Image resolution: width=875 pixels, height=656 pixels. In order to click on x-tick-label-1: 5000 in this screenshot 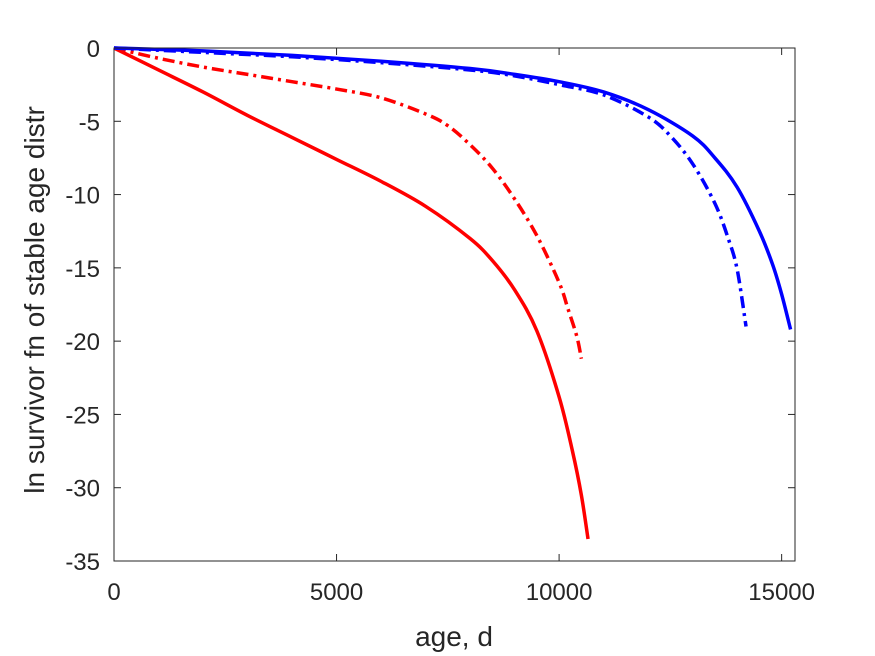, I will do `click(336, 592)`.